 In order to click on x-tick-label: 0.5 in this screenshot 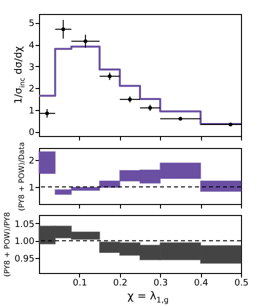, I will do `click(241, 283)`.